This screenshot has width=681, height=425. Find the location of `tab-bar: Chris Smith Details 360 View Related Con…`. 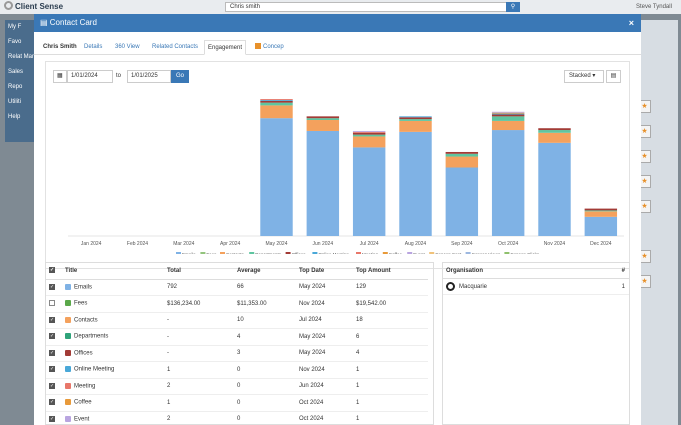

tab-bar: Chris Smith Details 360 View Related Con… is located at coordinates (337, 47).